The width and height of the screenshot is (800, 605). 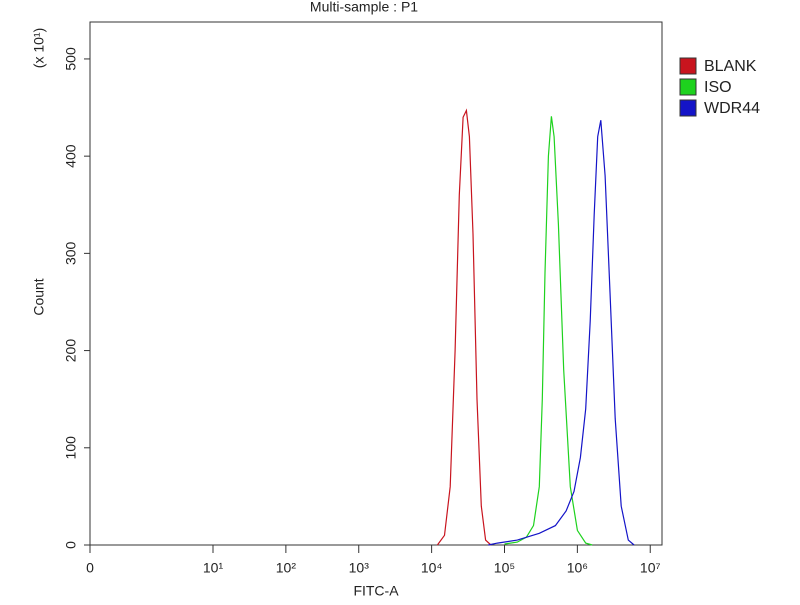 I want to click on y-tick-label: 0, so click(x=71, y=545).